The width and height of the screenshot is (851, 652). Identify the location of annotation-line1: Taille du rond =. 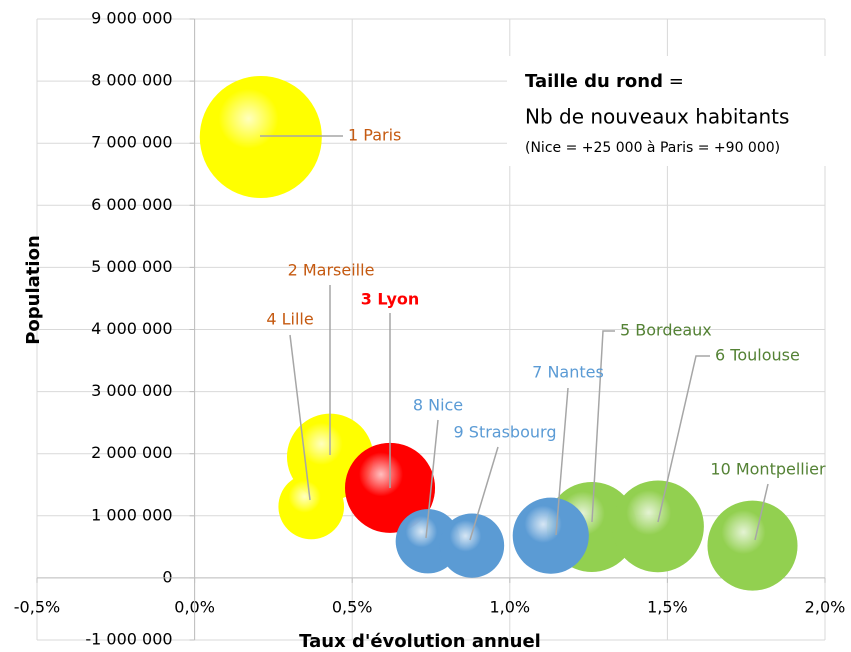
(604, 81).